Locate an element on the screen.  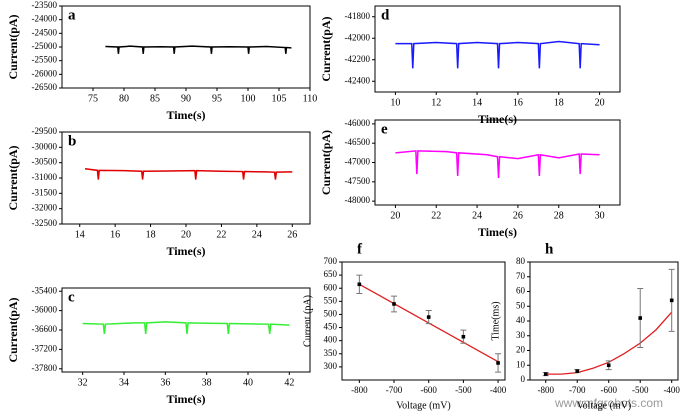
x-tick-label: 36 is located at coordinates (165, 382).